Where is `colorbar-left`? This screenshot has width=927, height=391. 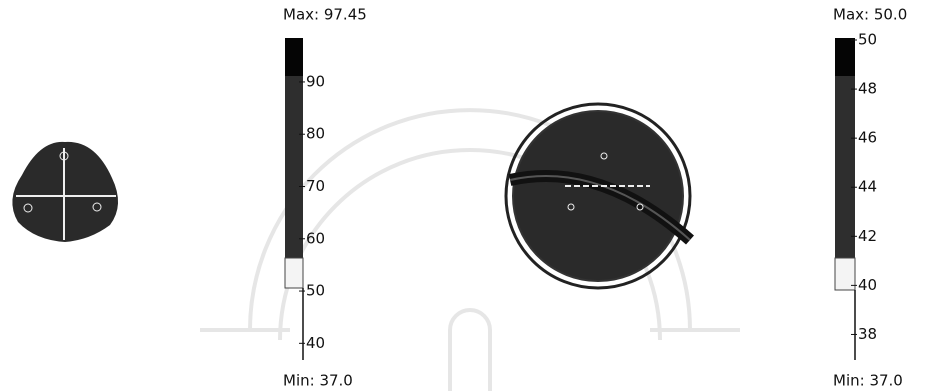 colorbar-left is located at coordinates (294, 199).